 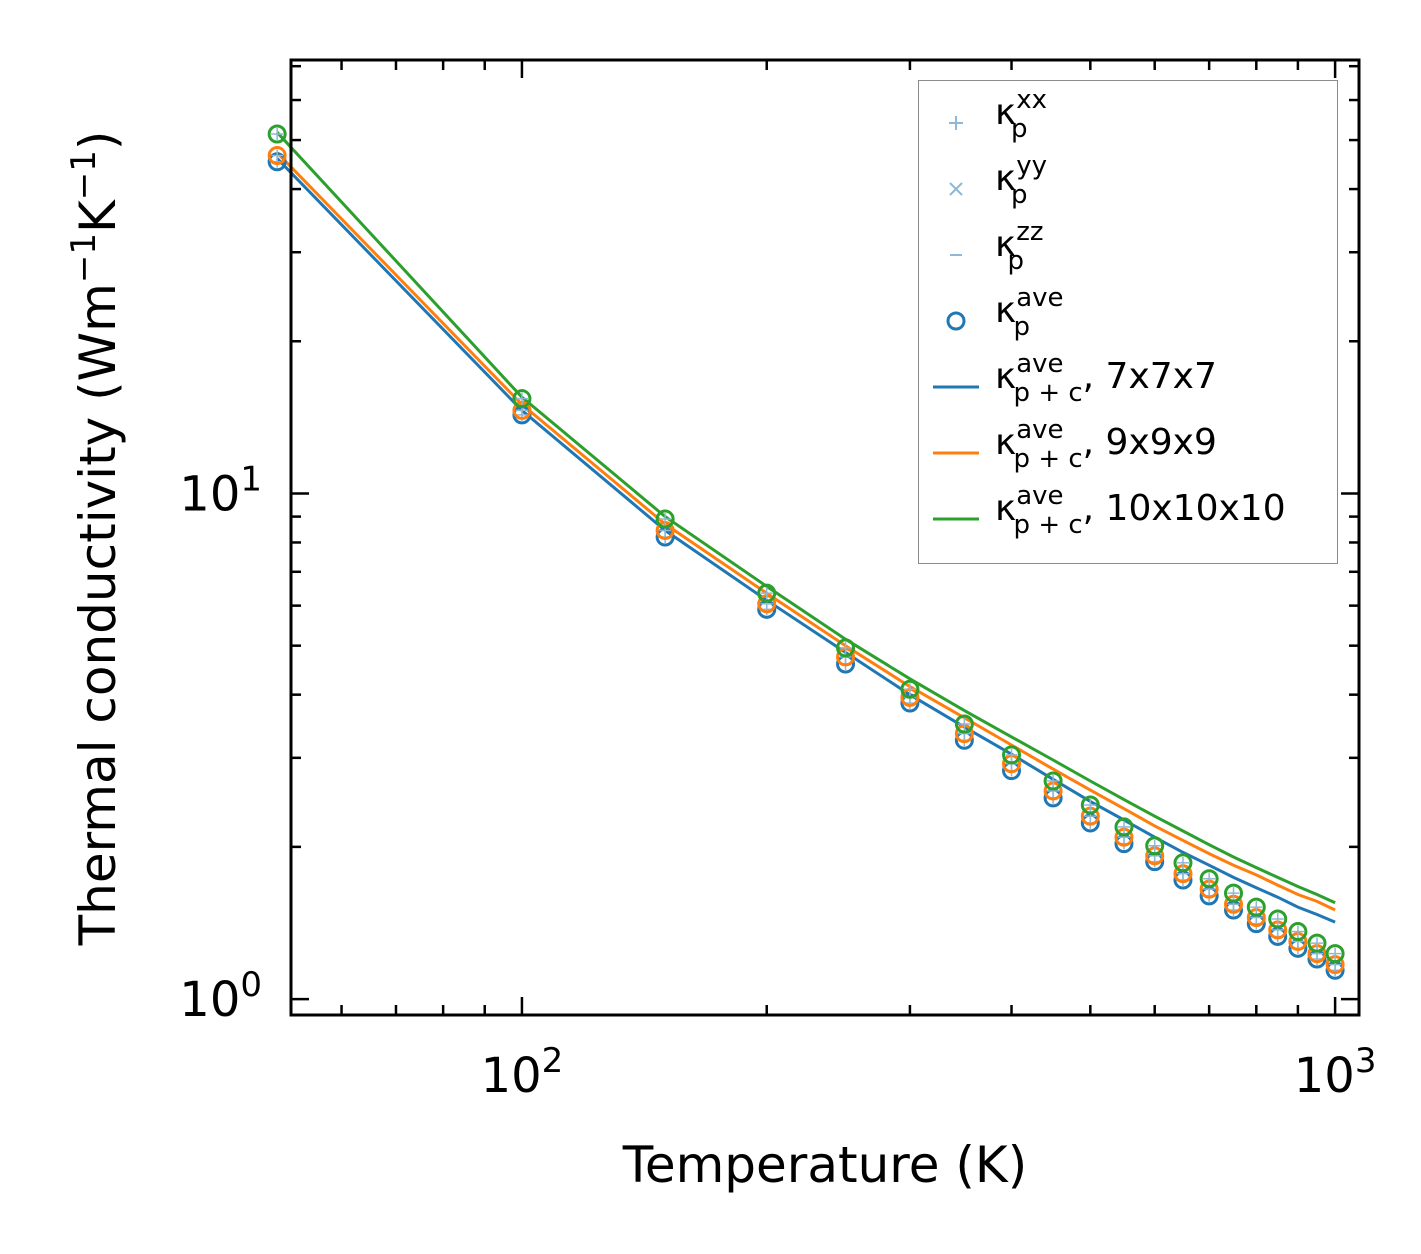 What do you see at coordinates (1129, 251) in the screenshot?
I see `legend-entry-kzz: κzzp` at bounding box center [1129, 251].